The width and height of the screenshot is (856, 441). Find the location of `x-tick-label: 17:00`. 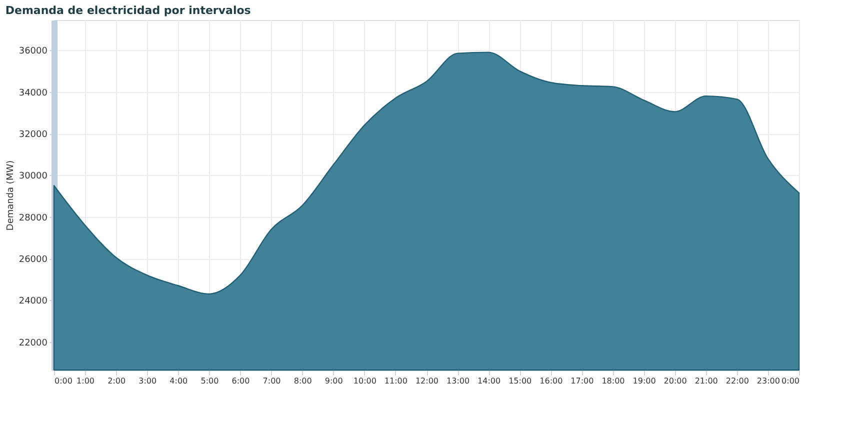

x-tick-label: 17:00 is located at coordinates (582, 381).